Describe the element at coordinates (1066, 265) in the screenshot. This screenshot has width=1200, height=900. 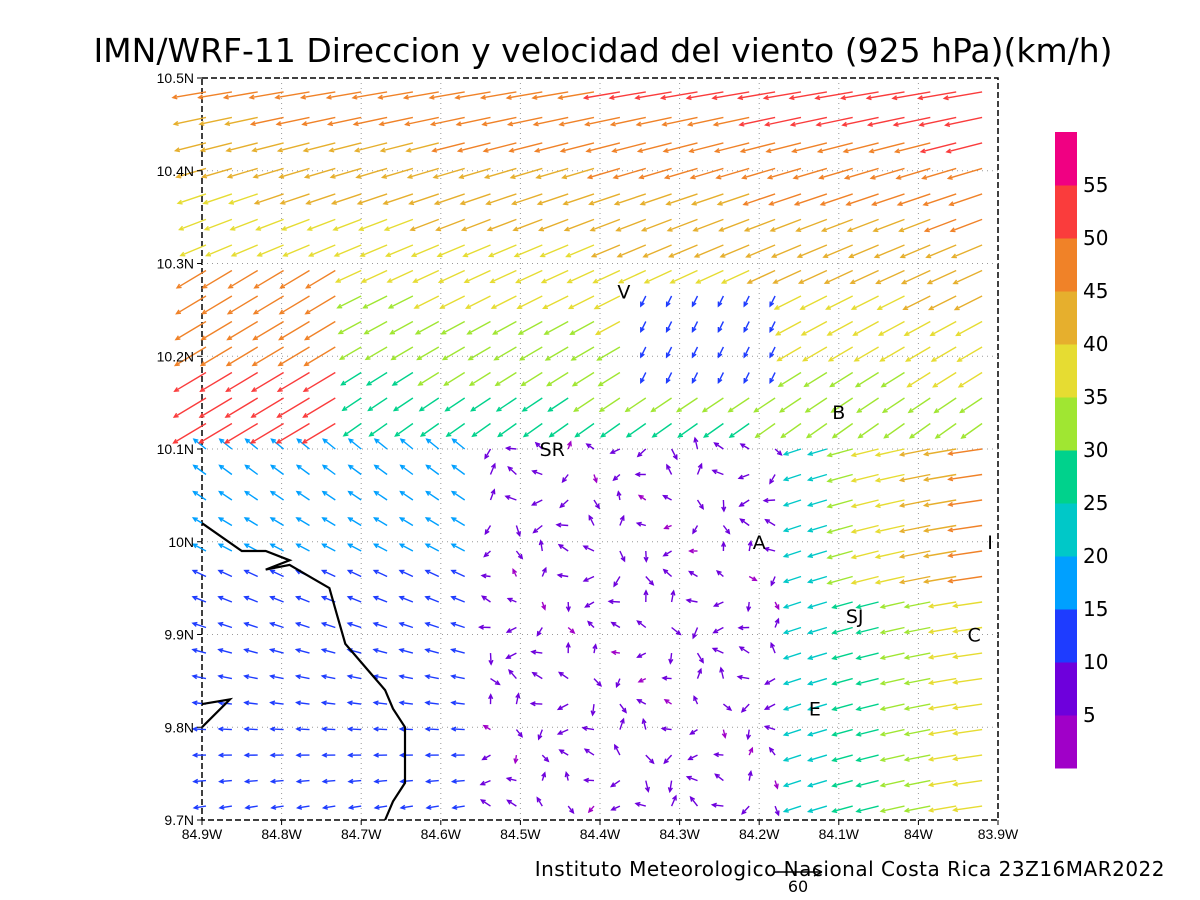
I see `colorbar-swatch` at that location.